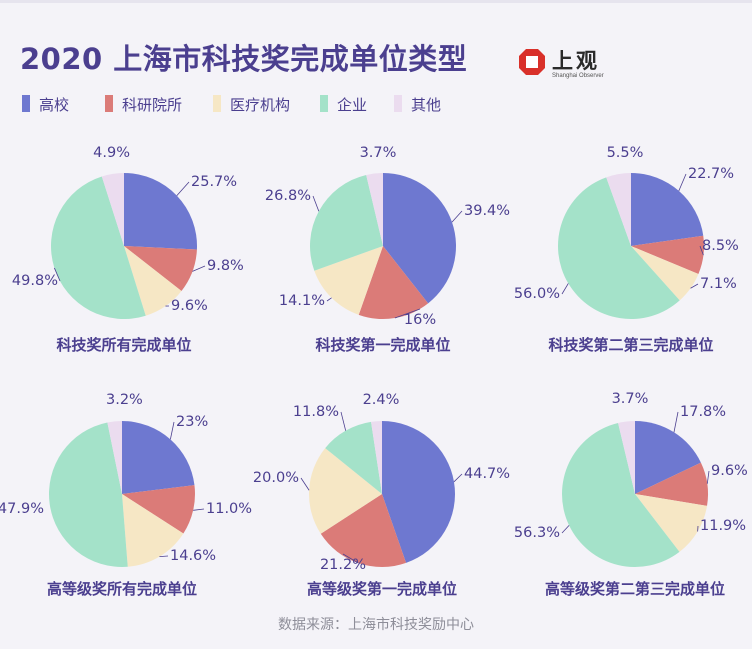 This screenshot has width=752, height=649. Describe the element at coordinates (276, 478) in the screenshot. I see `data-label: 20.0%` at that location.